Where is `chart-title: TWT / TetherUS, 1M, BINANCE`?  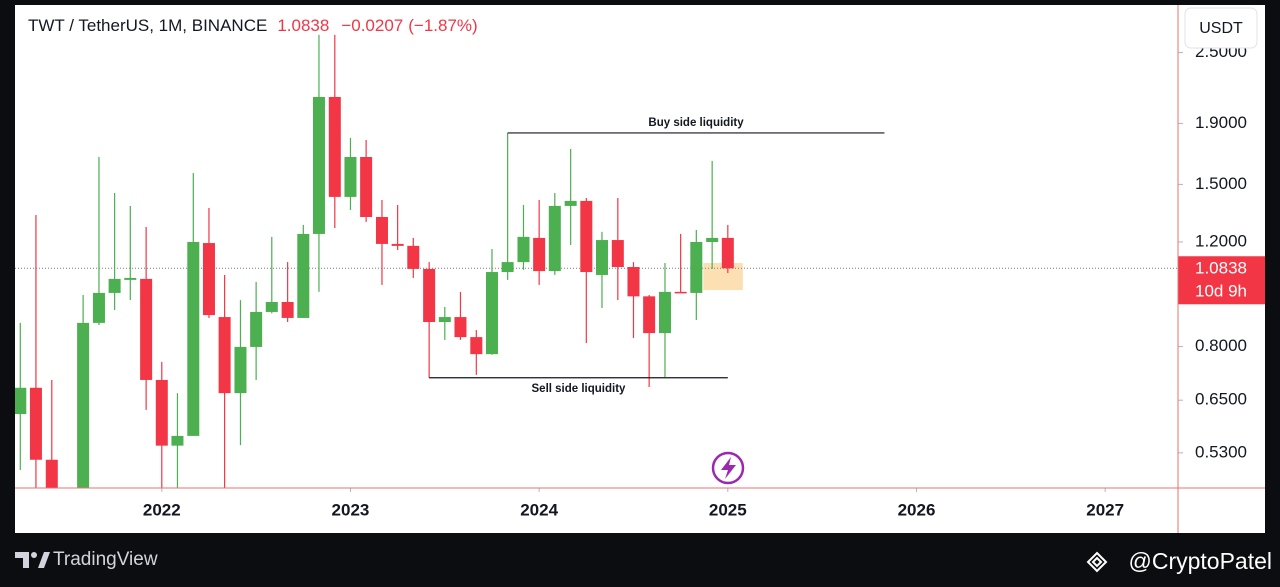
chart-title: TWT / TetherUS, 1M, BINANCE is located at coordinates (147, 25).